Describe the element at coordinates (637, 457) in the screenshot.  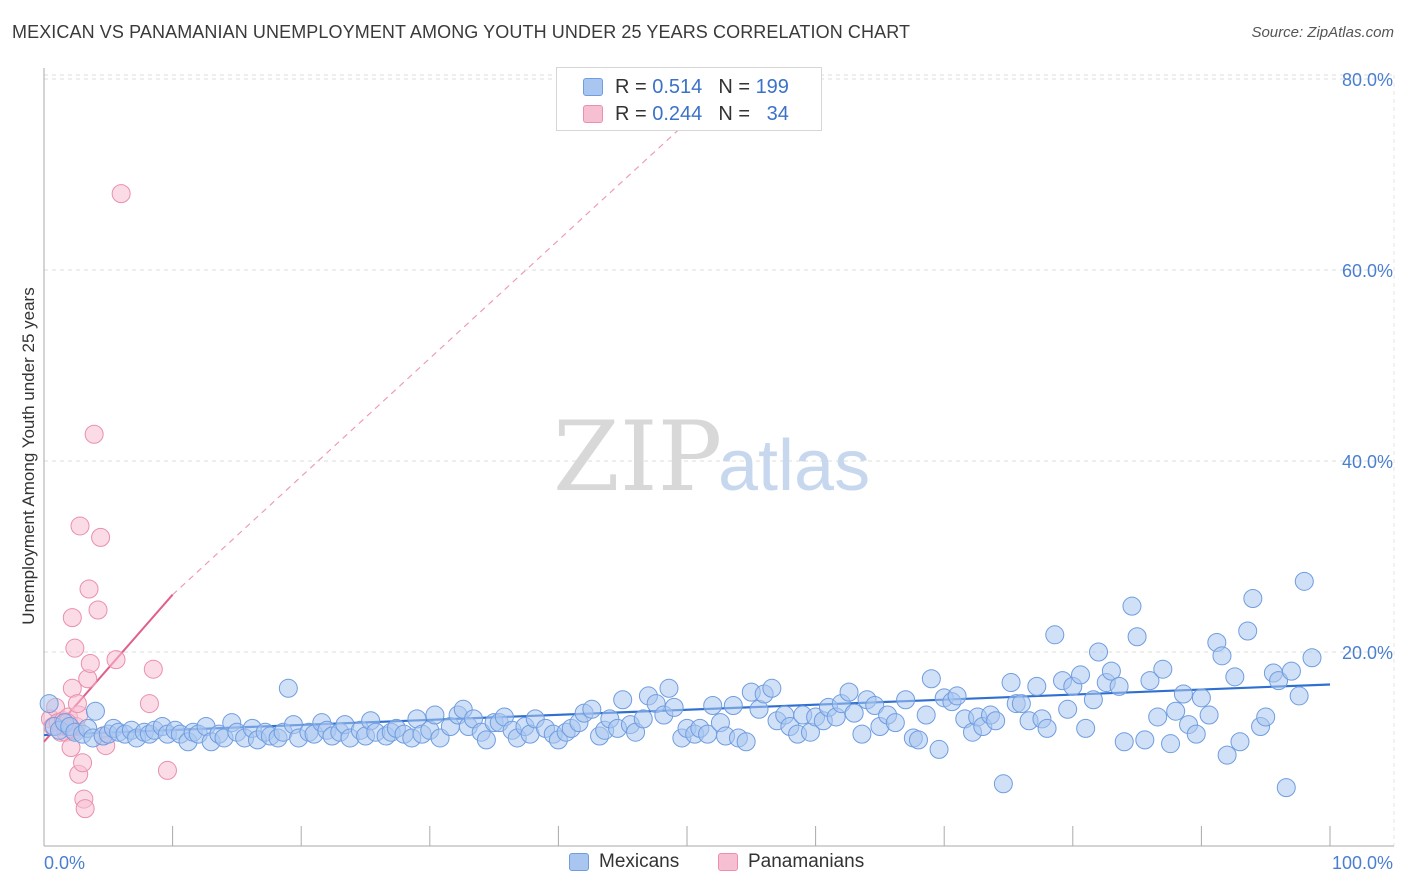
I see `watermark-zip: ZIP` at that location.